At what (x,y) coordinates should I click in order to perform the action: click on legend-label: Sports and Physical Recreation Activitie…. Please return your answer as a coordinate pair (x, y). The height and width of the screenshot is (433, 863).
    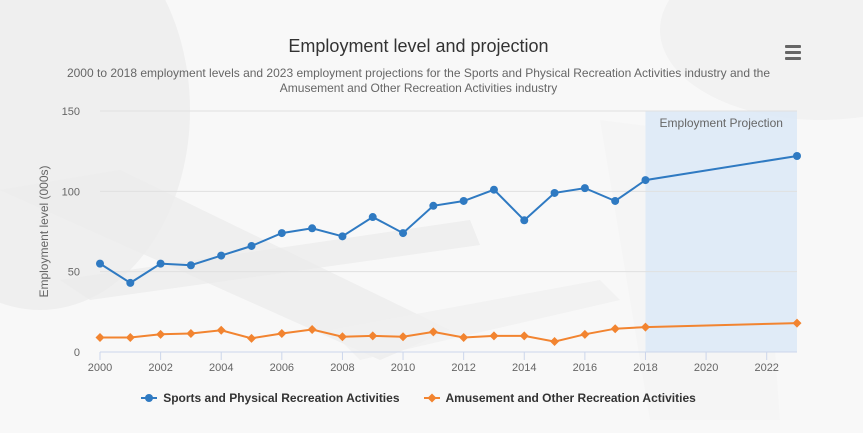
    Looking at the image, I should click on (281, 398).